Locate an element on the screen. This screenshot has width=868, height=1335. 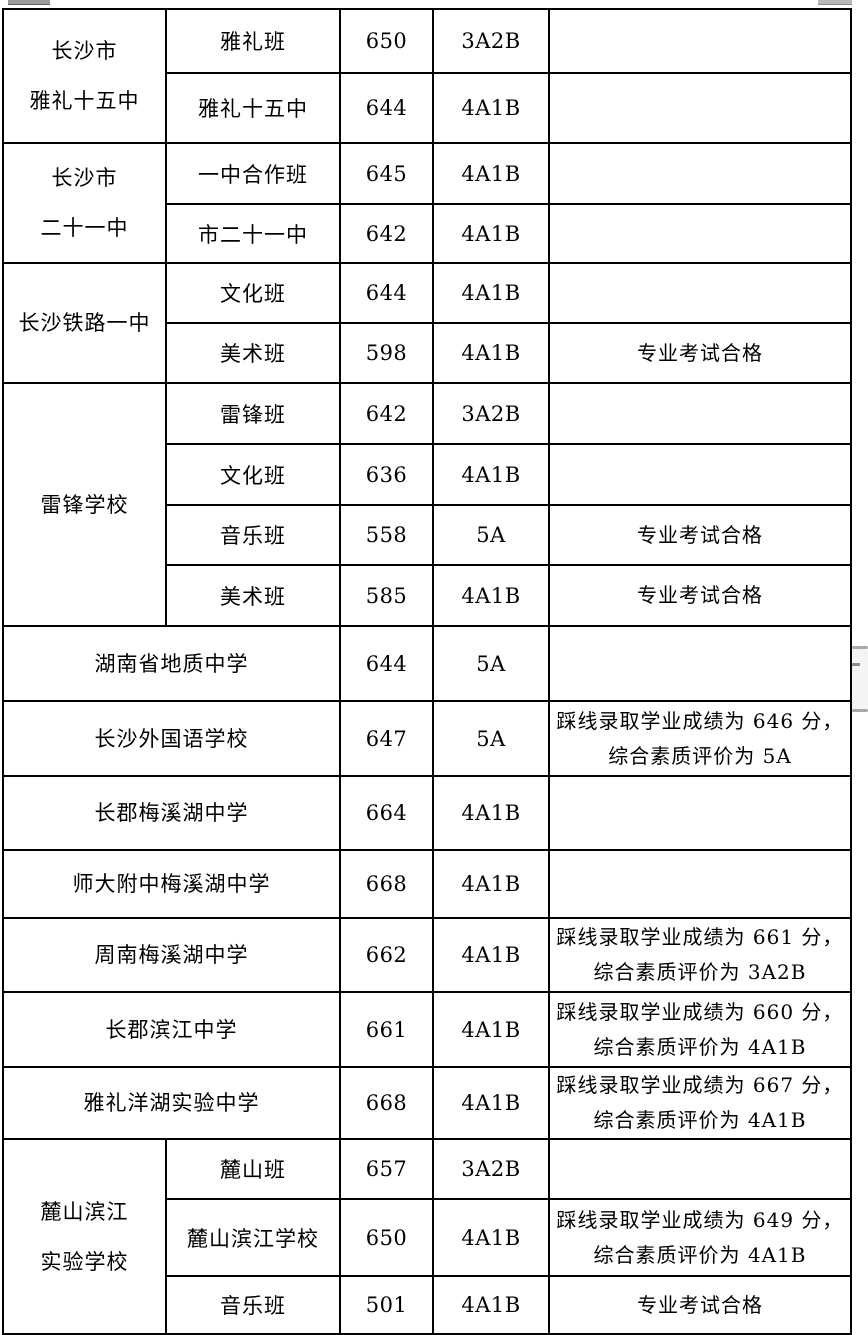
score-cell: 661 is located at coordinates (386, 1029).